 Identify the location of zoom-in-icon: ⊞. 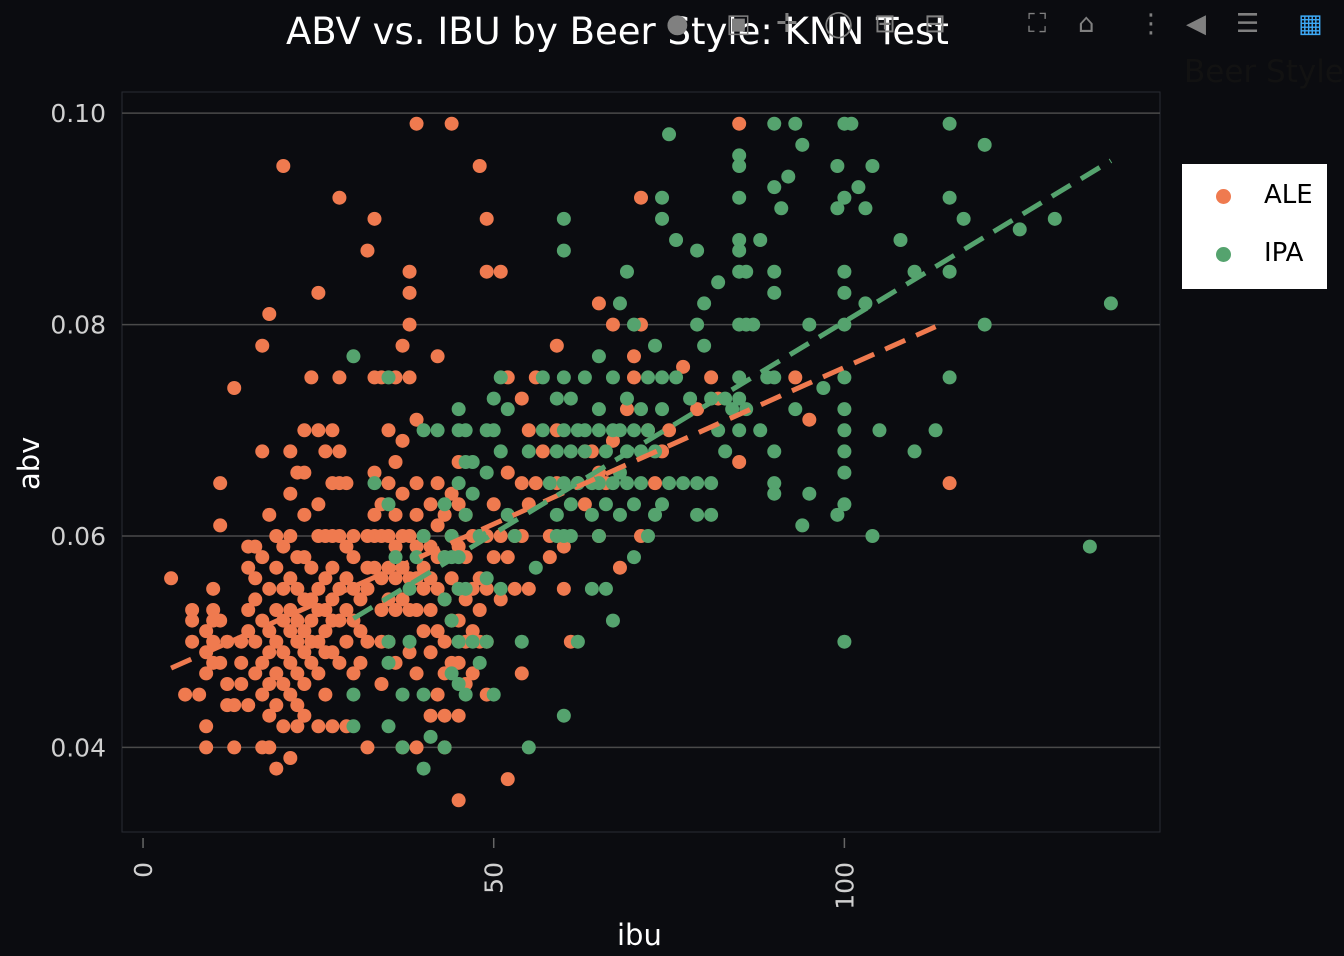
(885, 24).